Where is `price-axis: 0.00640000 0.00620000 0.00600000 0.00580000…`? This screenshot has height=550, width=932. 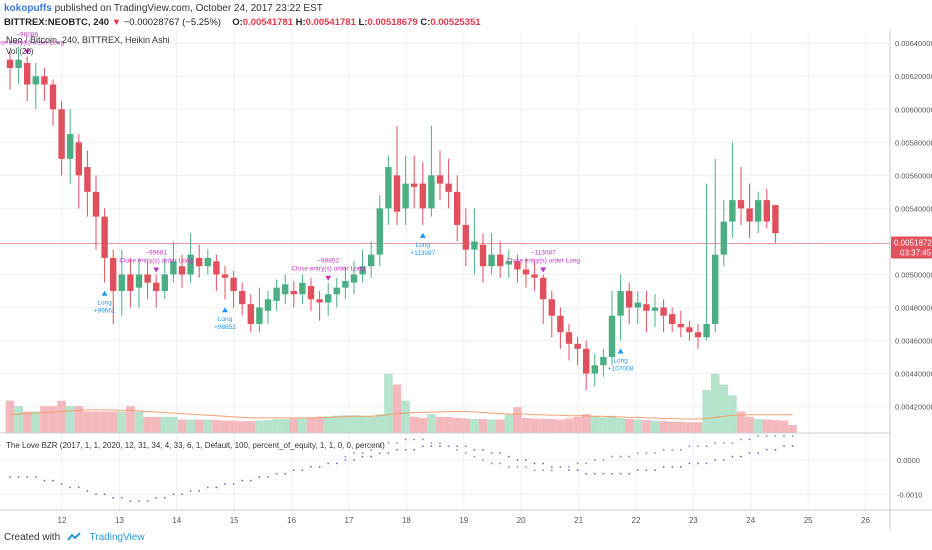 price-axis: 0.00640000 0.00620000 0.00600000 0.00580000… is located at coordinates (913, 225).